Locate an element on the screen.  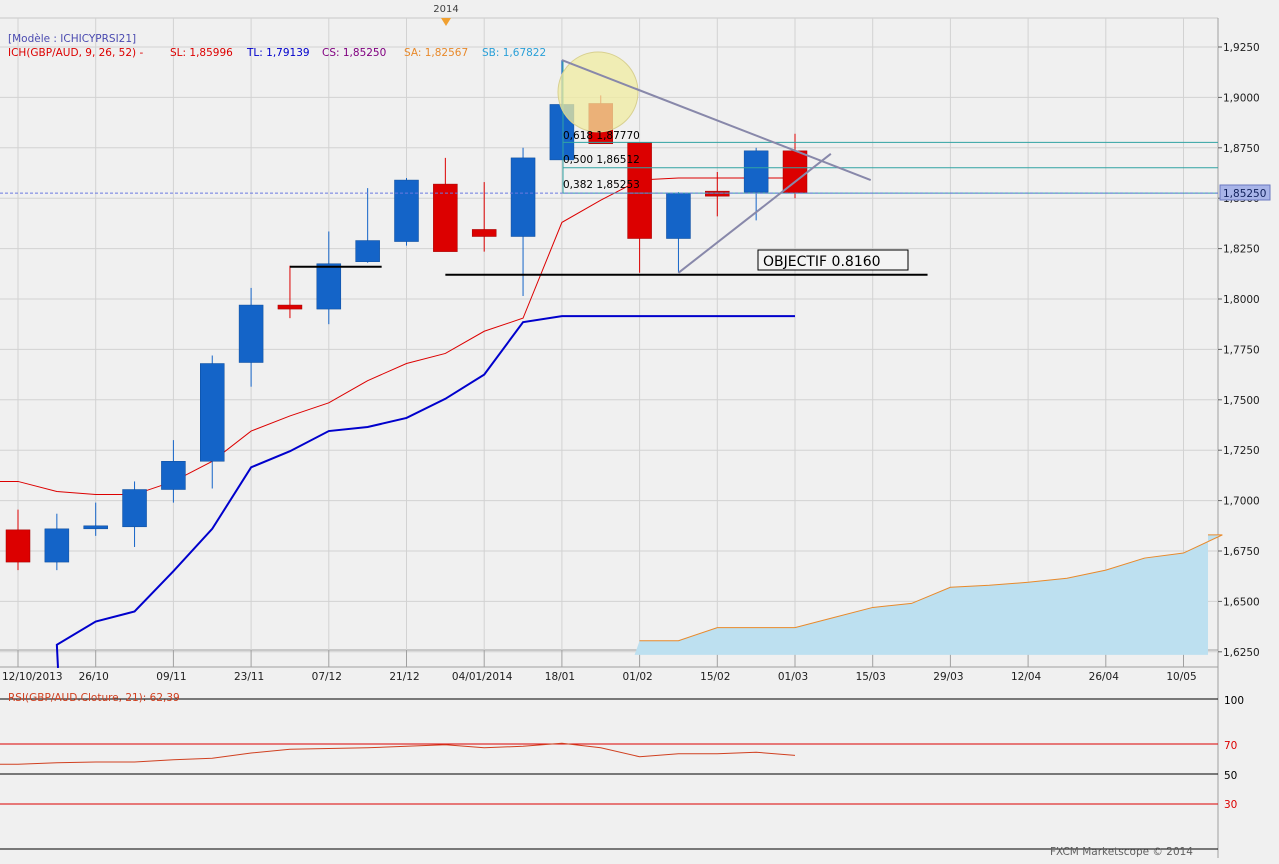
cloud-fill is located at coordinates (928, 594).